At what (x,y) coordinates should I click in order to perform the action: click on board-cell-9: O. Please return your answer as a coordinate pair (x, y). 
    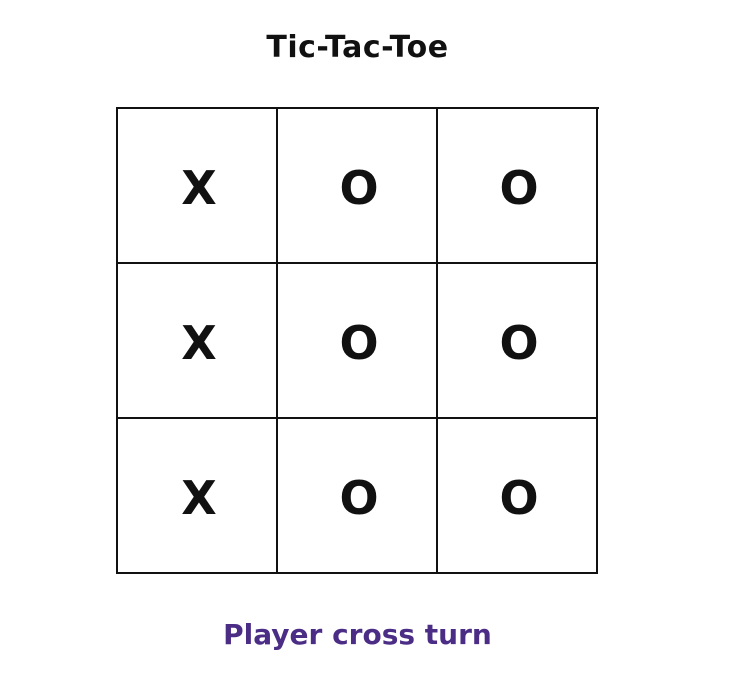
    Looking at the image, I should click on (518, 496).